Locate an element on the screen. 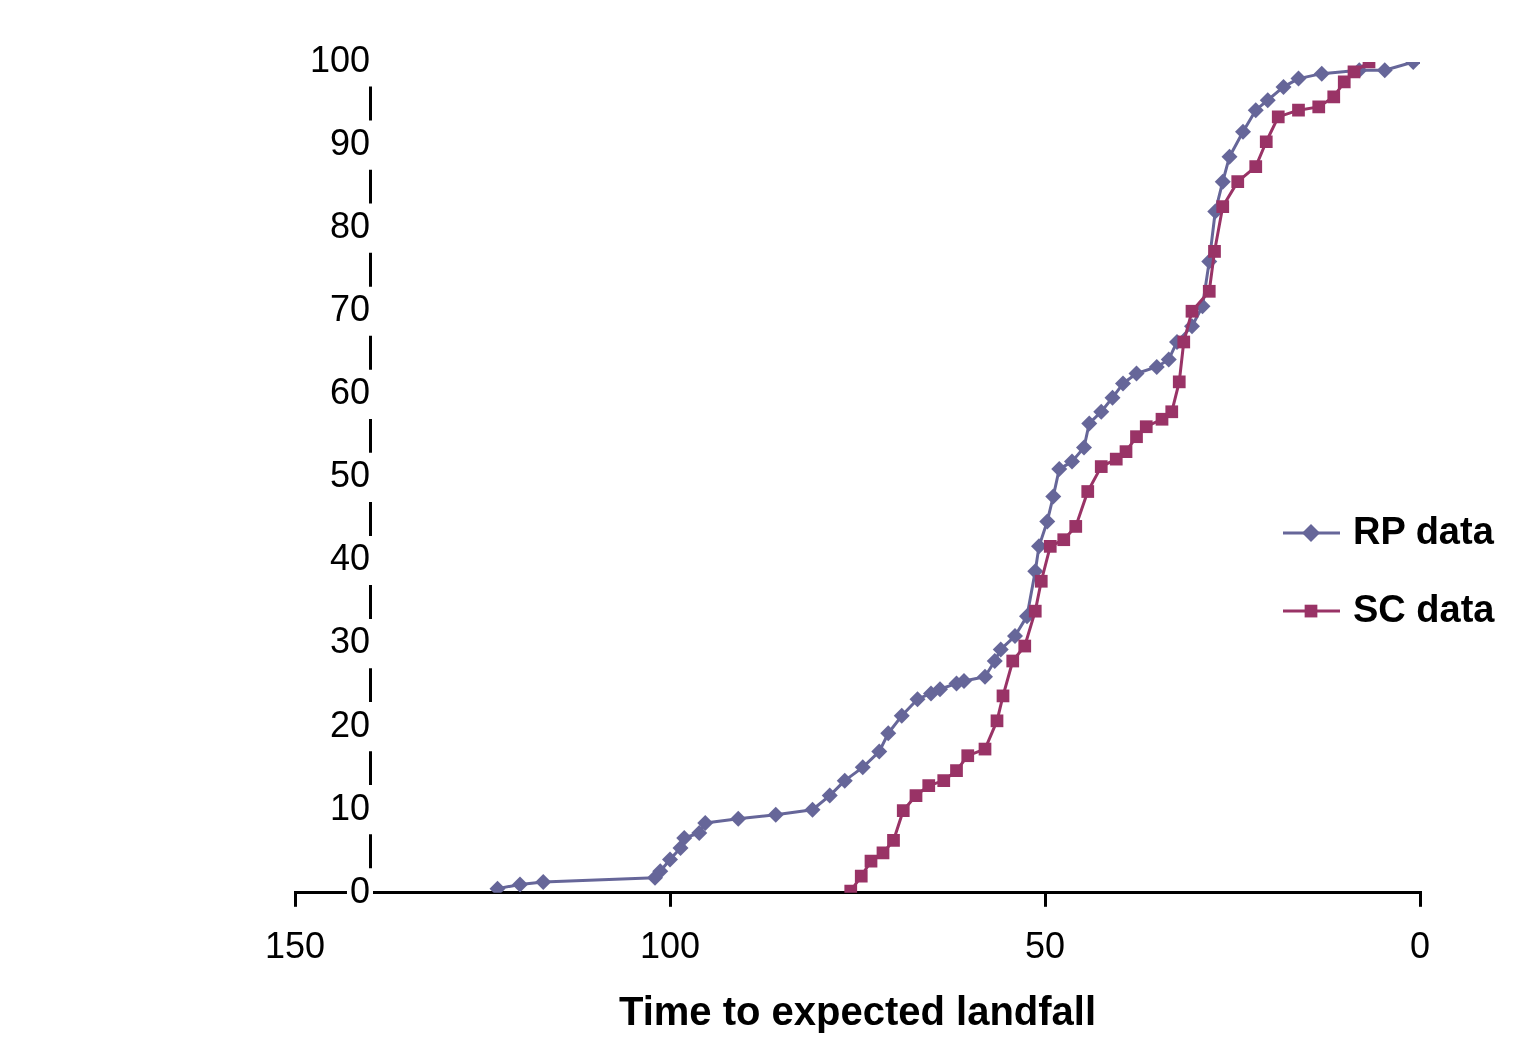 The height and width of the screenshot is (1052, 1535). y-tick-label: 30 is located at coordinates (349, 641).